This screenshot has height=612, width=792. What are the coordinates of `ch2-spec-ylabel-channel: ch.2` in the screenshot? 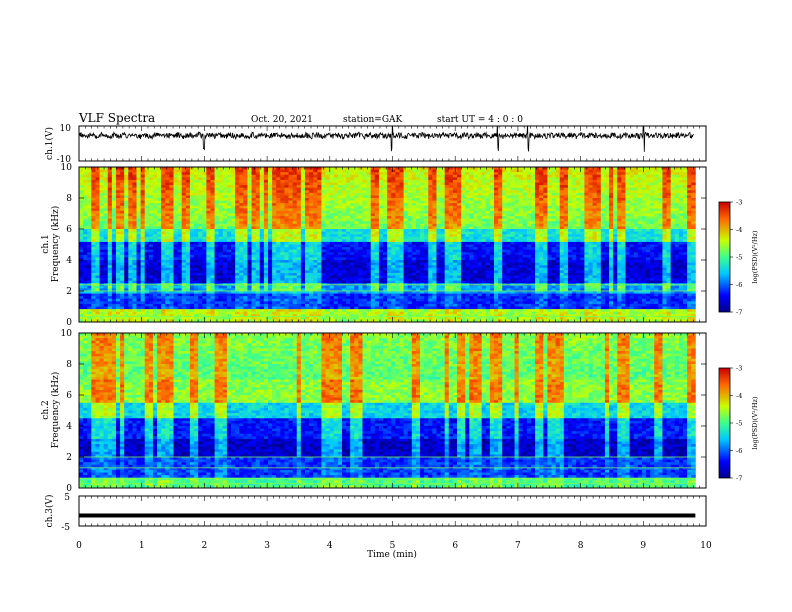 It's located at (46, 409).